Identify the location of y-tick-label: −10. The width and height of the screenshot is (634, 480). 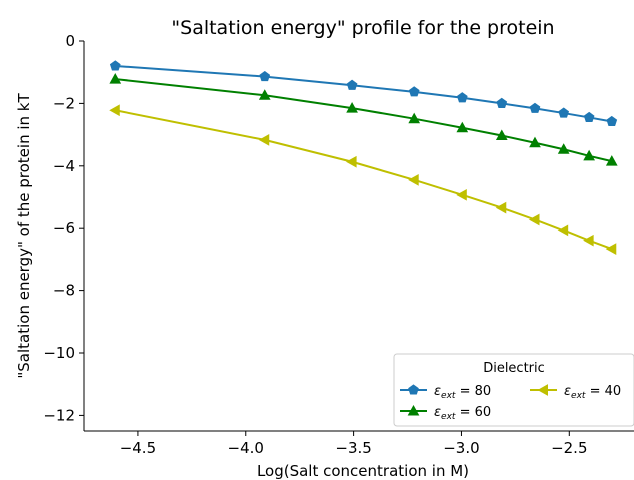
(59, 353).